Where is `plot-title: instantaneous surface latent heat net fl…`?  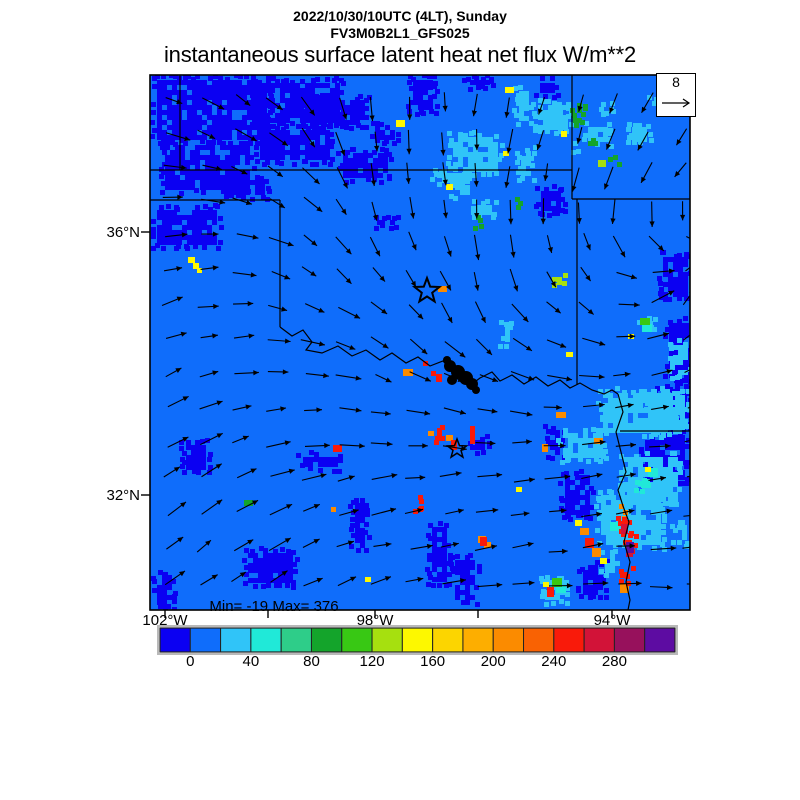 plot-title: instantaneous surface latent heat net fl… is located at coordinates (400, 54).